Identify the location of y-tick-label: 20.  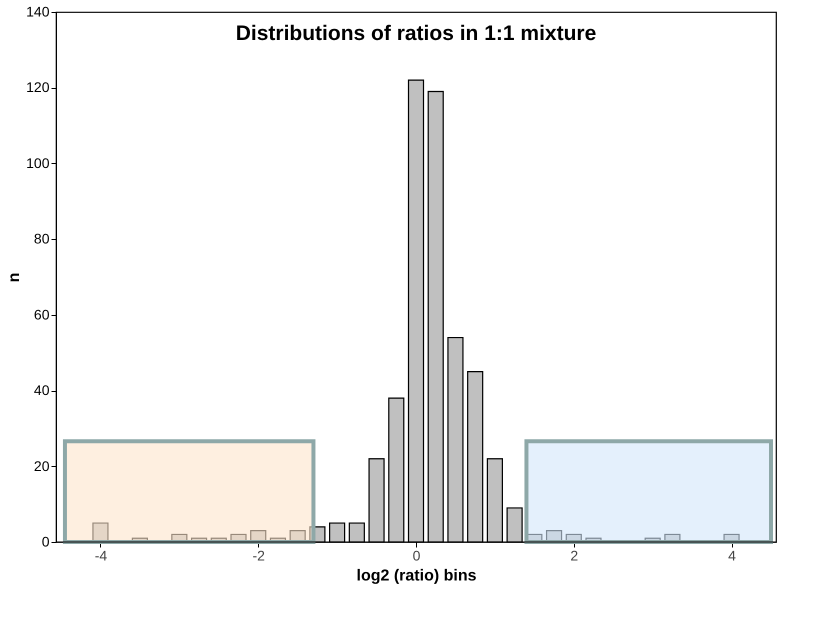
(42, 466).